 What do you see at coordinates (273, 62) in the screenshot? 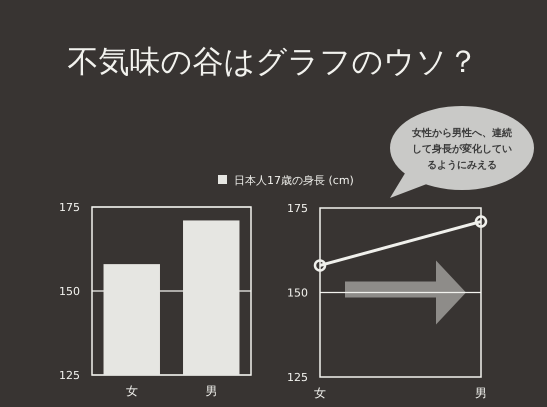
I see `chart-title: 不気味の谷はグラフのウソ？` at bounding box center [273, 62].